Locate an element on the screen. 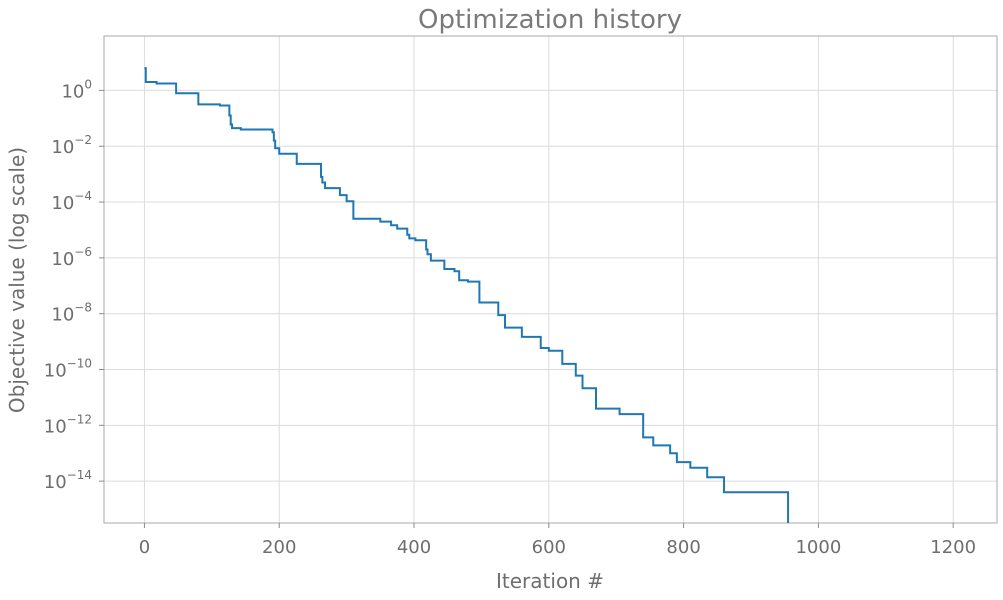  y-tick-label: 10⁻¹² is located at coordinates (68, 424).